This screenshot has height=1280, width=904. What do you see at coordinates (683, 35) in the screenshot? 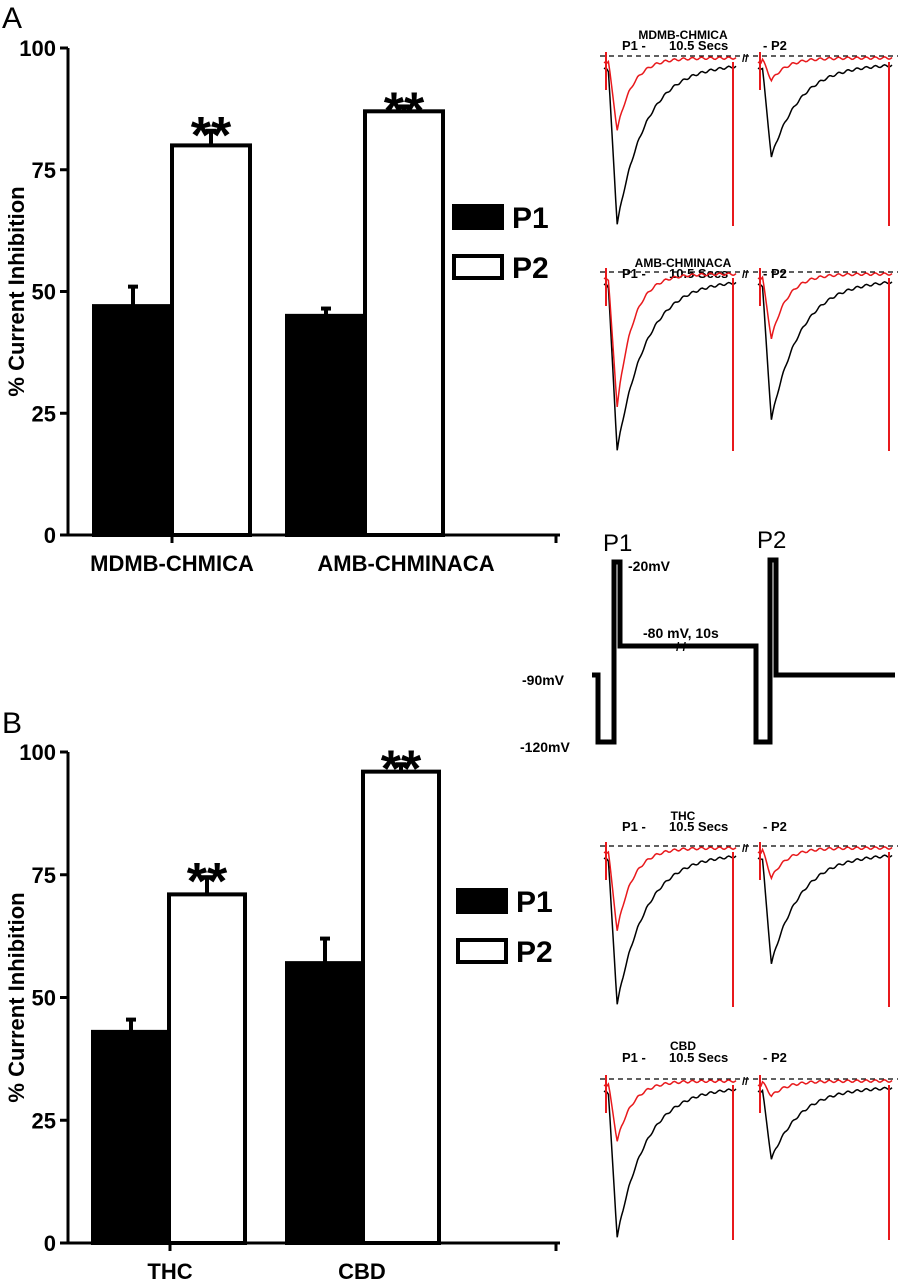
I see `trace-title: MDMB-CHMICA` at bounding box center [683, 35].